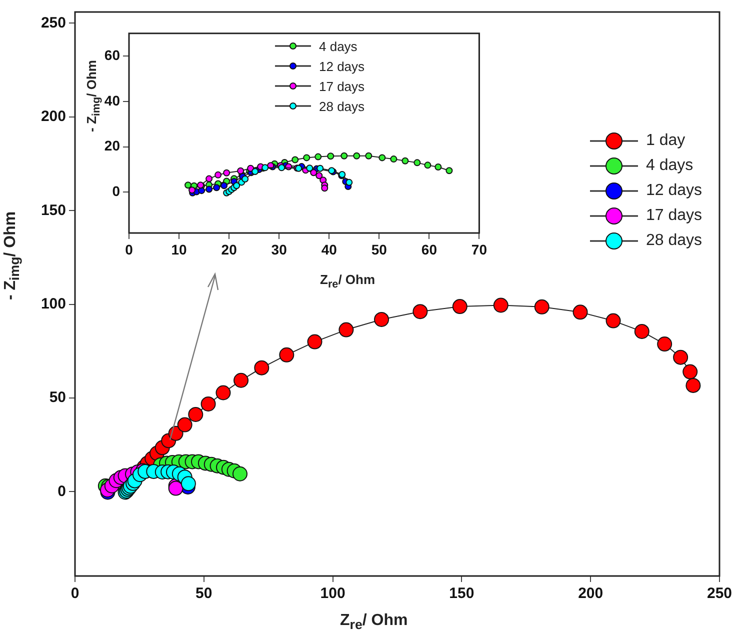  What do you see at coordinates (53, 117) in the screenshot?
I see `y-tick-label: 200` at bounding box center [53, 117].